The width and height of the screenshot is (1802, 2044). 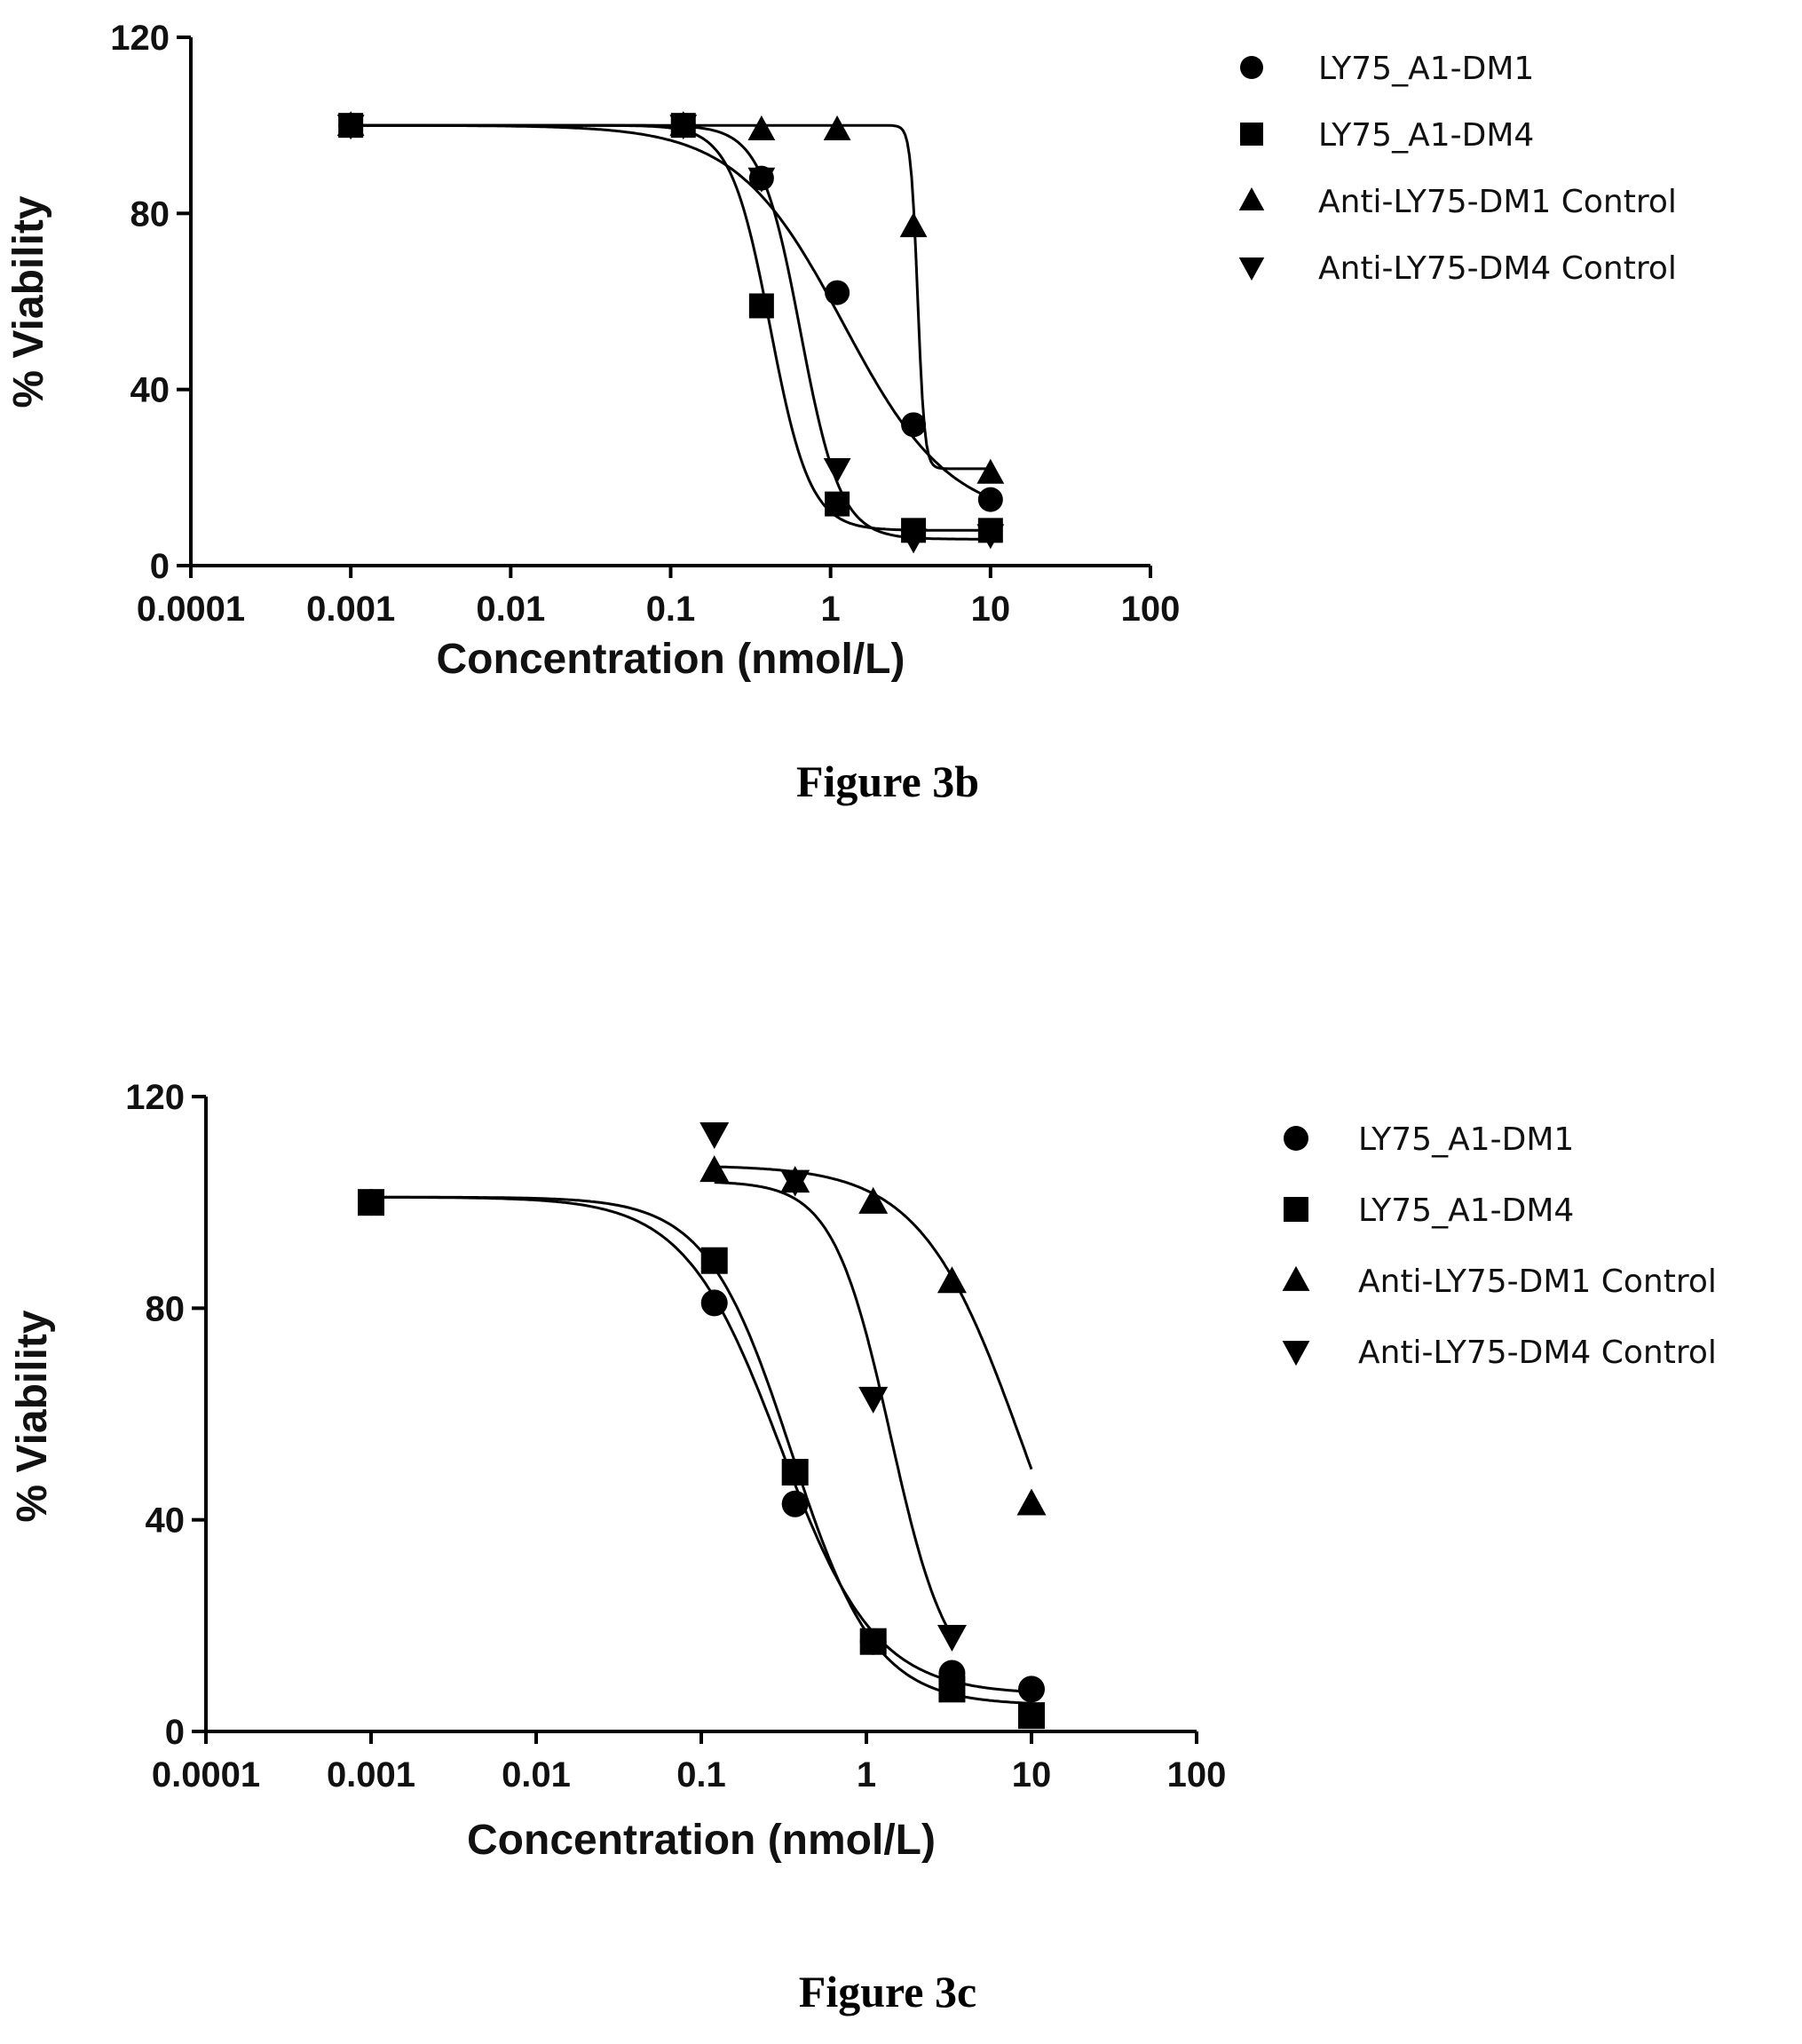 What do you see at coordinates (887, 781) in the screenshot?
I see `figure-caption: Figure 3b` at bounding box center [887, 781].